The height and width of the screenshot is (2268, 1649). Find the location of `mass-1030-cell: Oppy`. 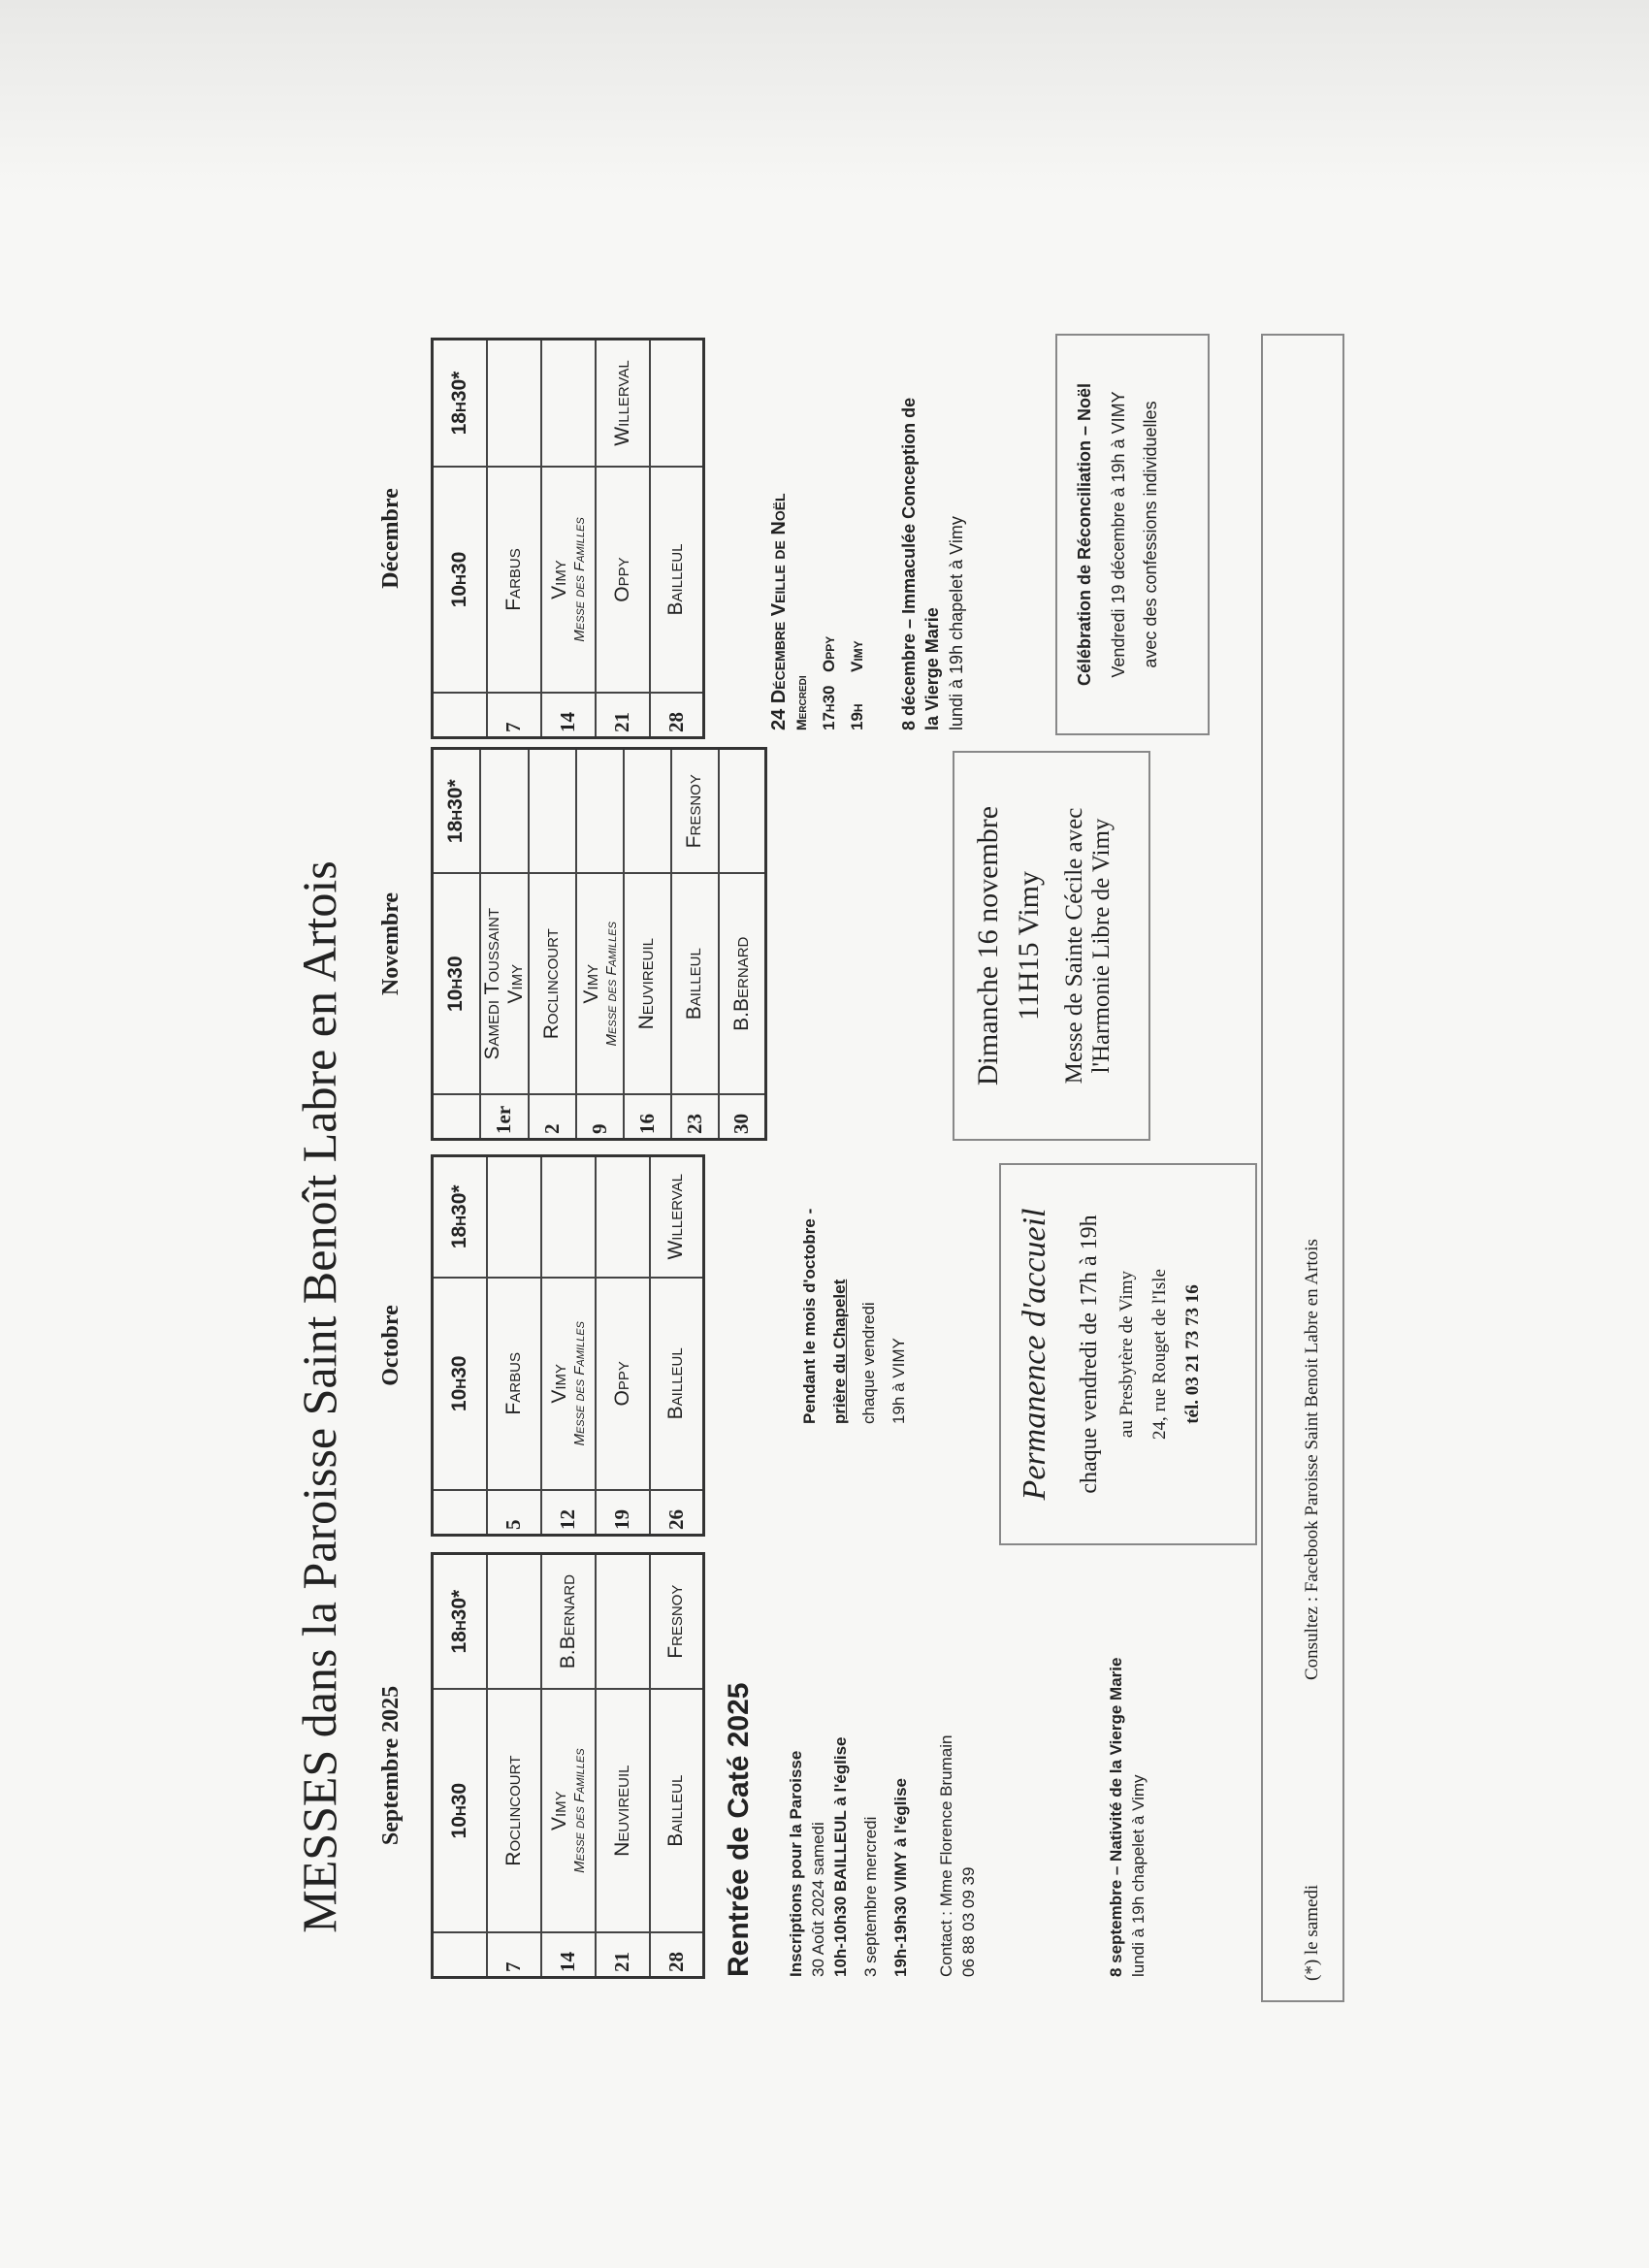

mass-1030-cell: Oppy is located at coordinates (622, 1383).